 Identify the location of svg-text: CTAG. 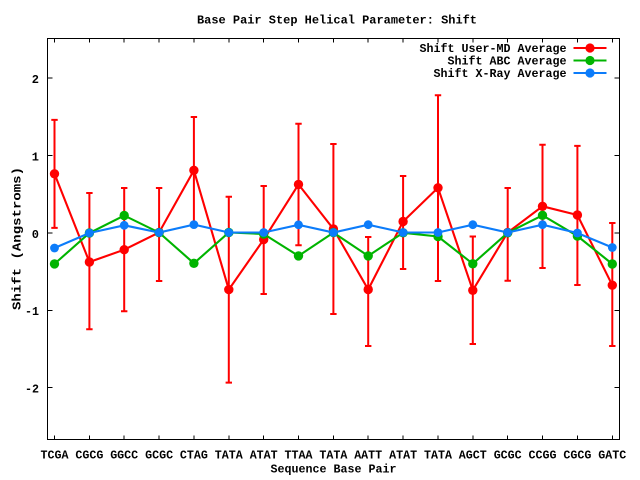
(194, 455).